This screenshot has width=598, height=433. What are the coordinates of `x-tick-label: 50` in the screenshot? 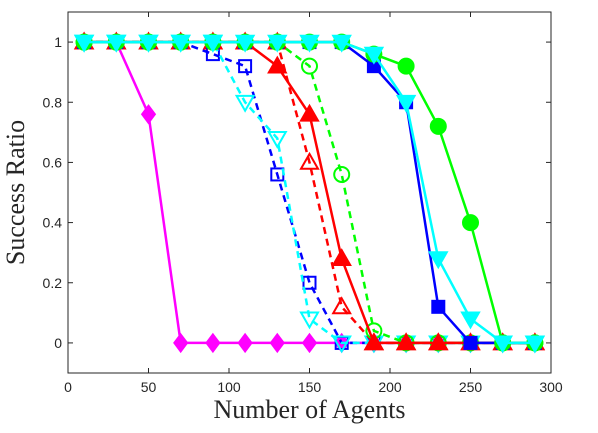 It's located at (149, 387).